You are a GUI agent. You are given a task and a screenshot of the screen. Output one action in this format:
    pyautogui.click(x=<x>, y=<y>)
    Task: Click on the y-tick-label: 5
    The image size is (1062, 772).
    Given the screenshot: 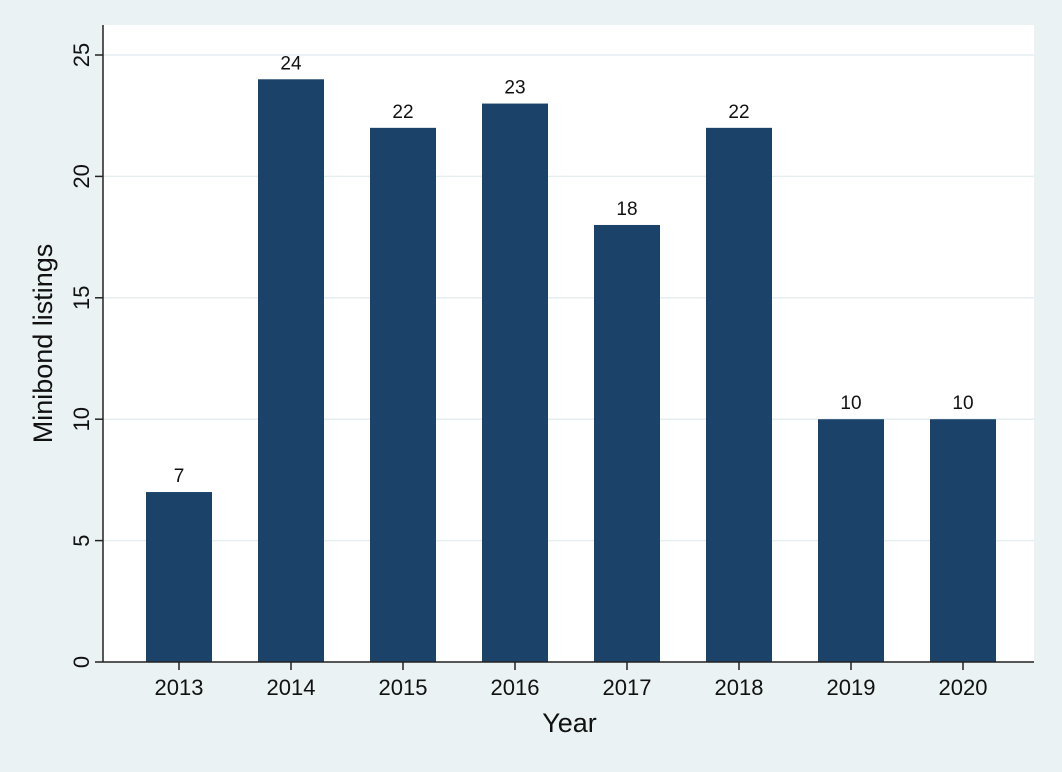 What is the action you would take?
    pyautogui.click(x=81, y=540)
    